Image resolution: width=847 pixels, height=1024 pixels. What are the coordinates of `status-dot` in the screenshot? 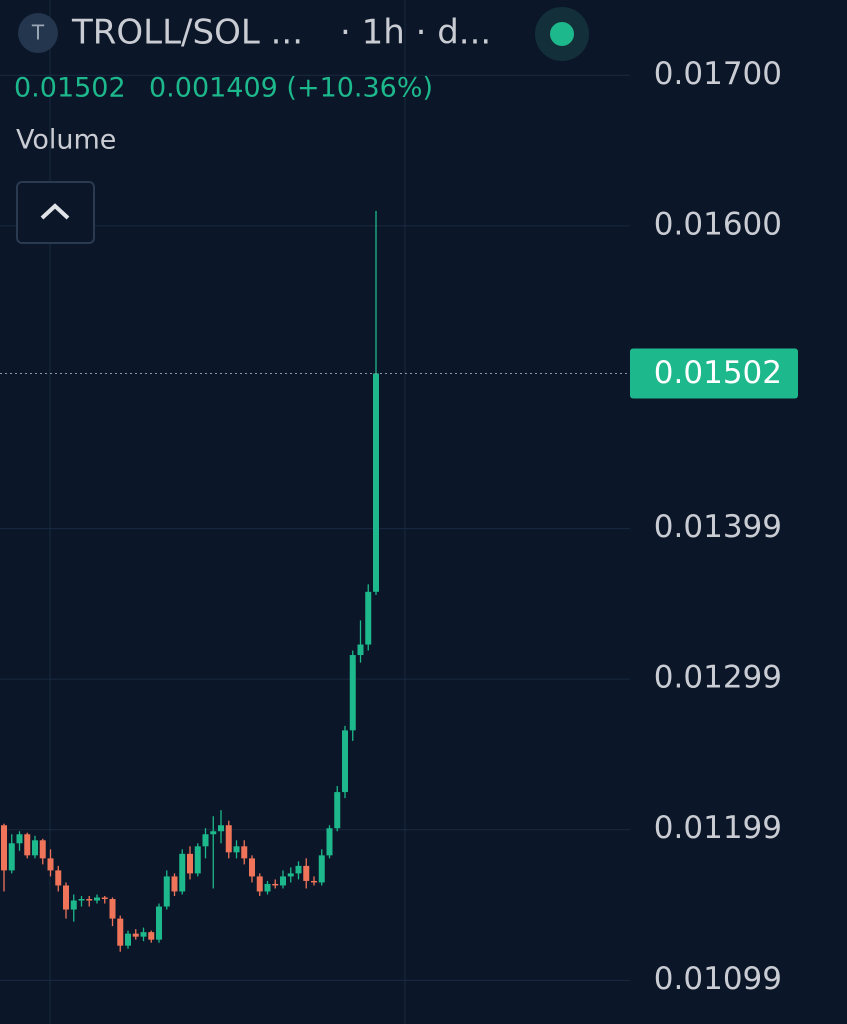 It's located at (562, 34).